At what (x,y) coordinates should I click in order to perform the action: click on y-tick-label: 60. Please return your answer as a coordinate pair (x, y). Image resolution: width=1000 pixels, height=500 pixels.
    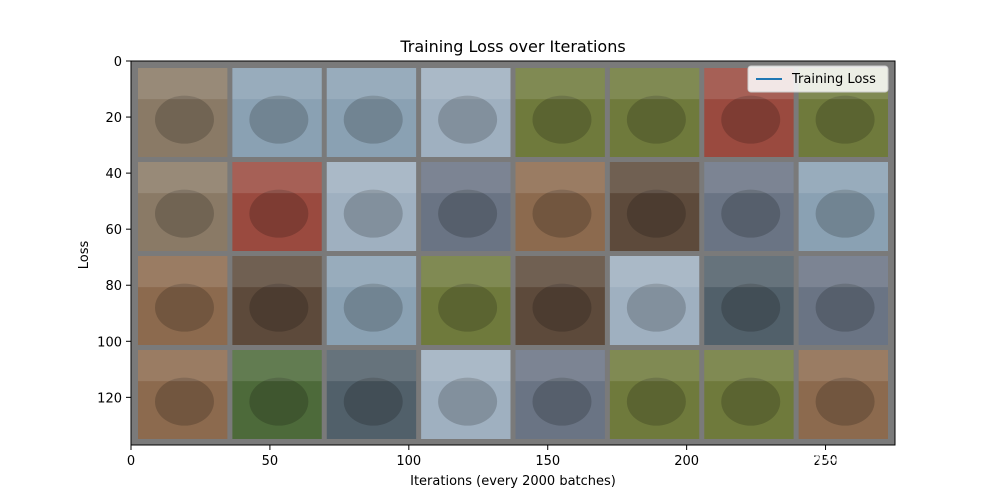
    Looking at the image, I should click on (113, 230).